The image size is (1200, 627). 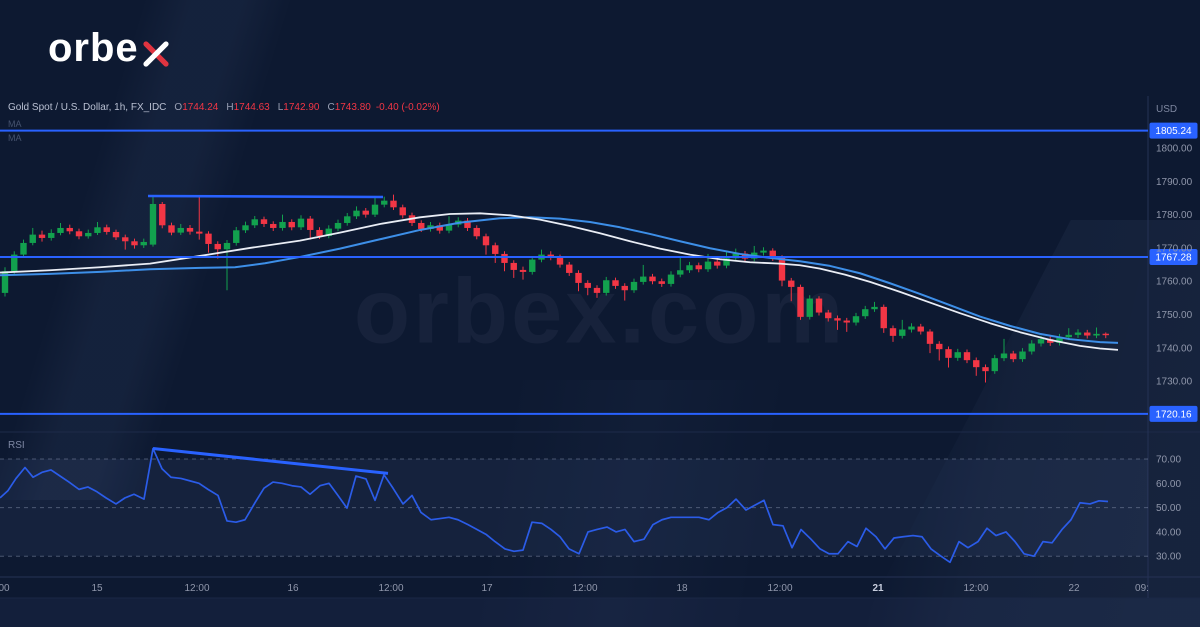 What do you see at coordinates (1168, 532) in the screenshot?
I see `rsi-axis-tick: 40.00` at bounding box center [1168, 532].